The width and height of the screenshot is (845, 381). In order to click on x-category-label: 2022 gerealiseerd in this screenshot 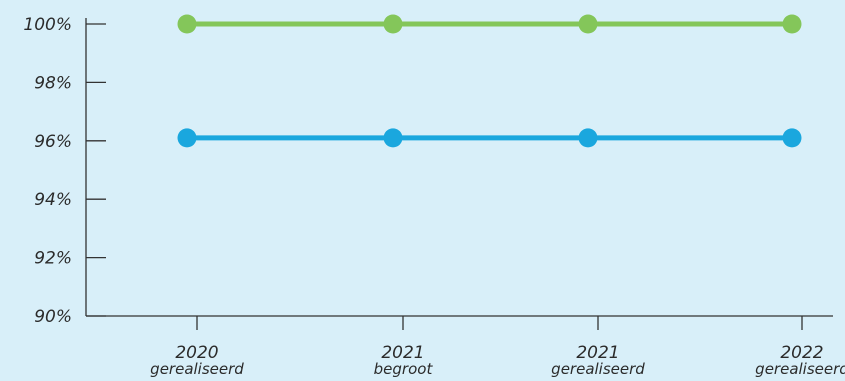, I will do `click(800, 360)`.